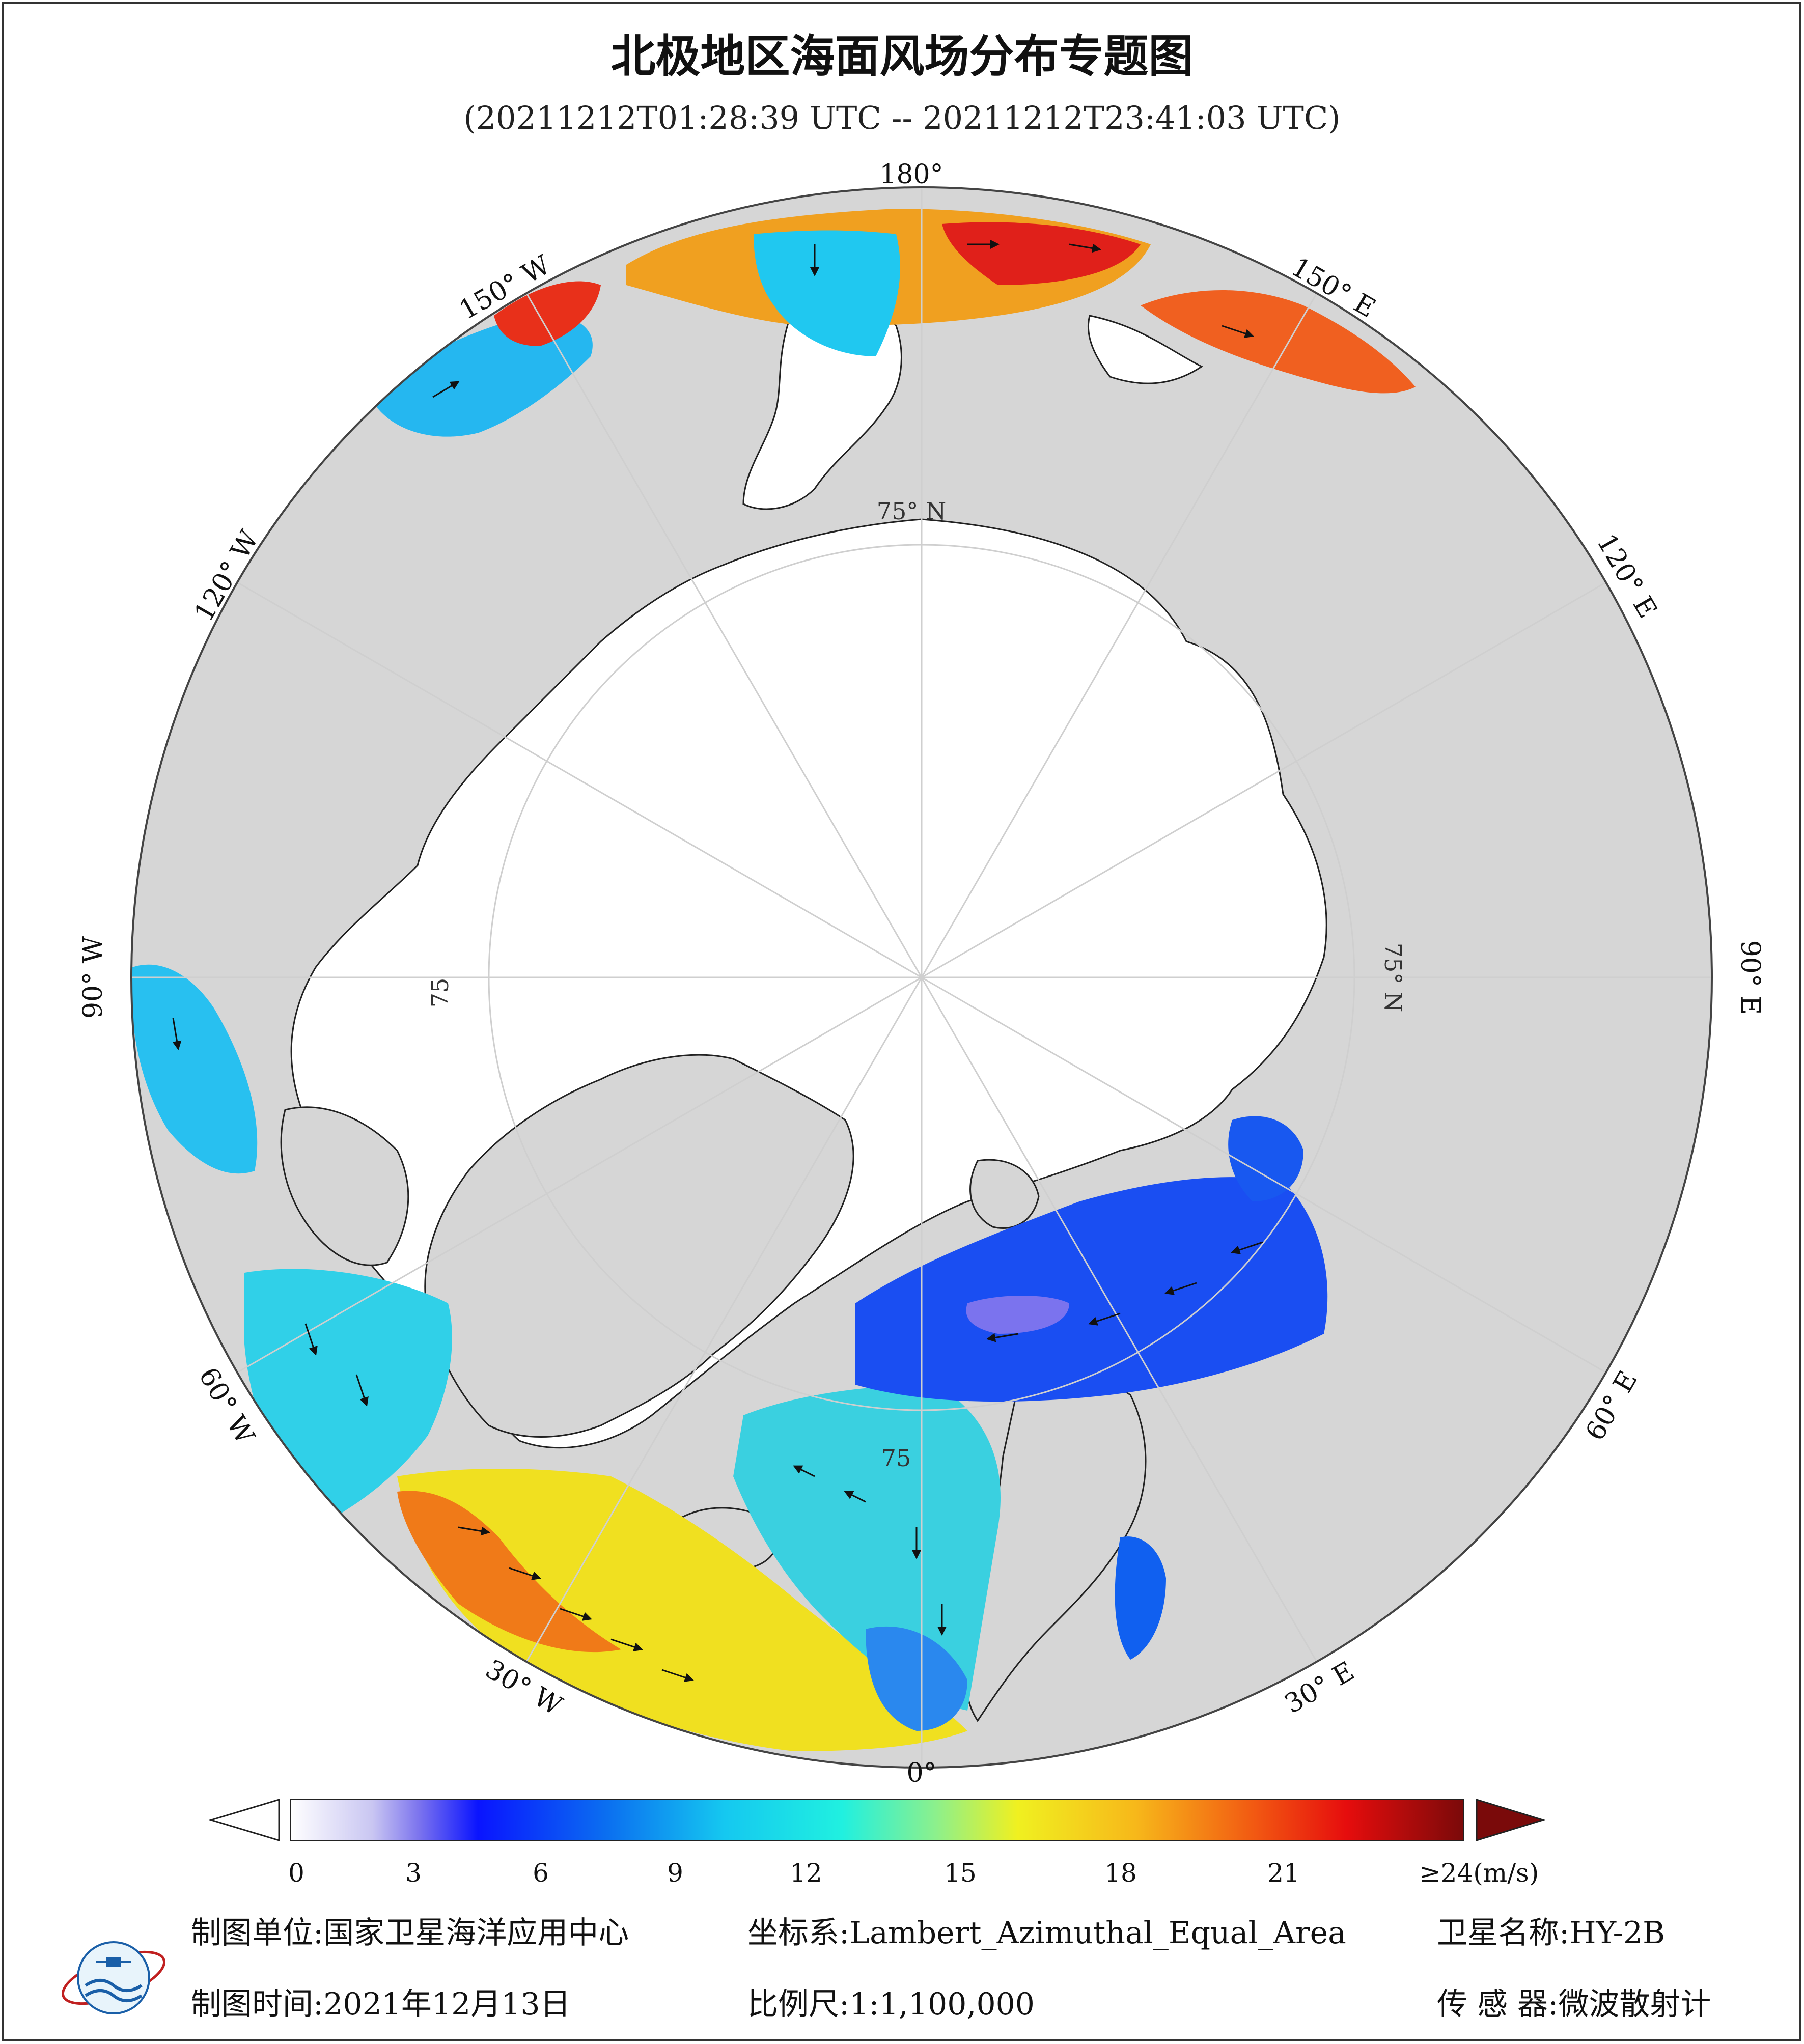 The image size is (1804, 2044). What do you see at coordinates (1511, 1820) in the screenshot?
I see `colorbar-over-triangle` at bounding box center [1511, 1820].